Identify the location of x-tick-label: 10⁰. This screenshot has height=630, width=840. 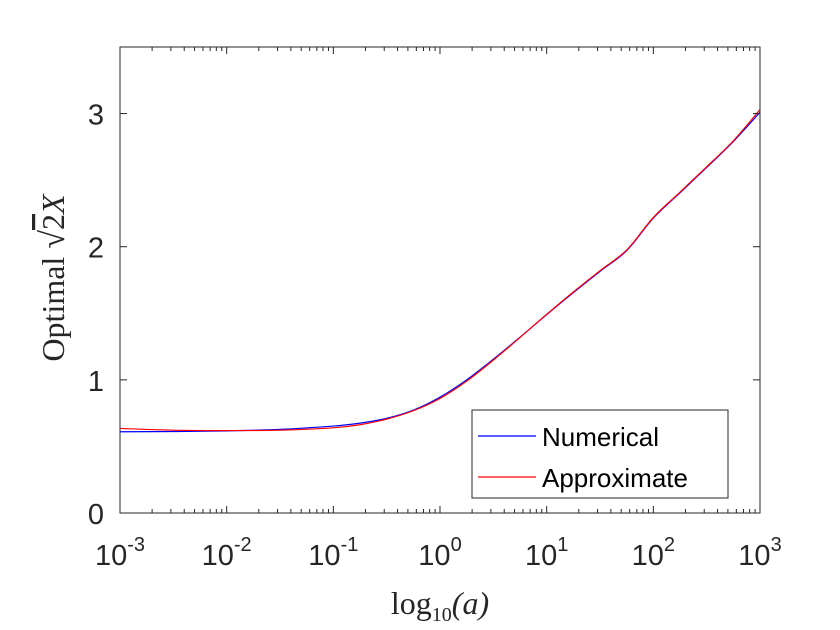
(439, 553).